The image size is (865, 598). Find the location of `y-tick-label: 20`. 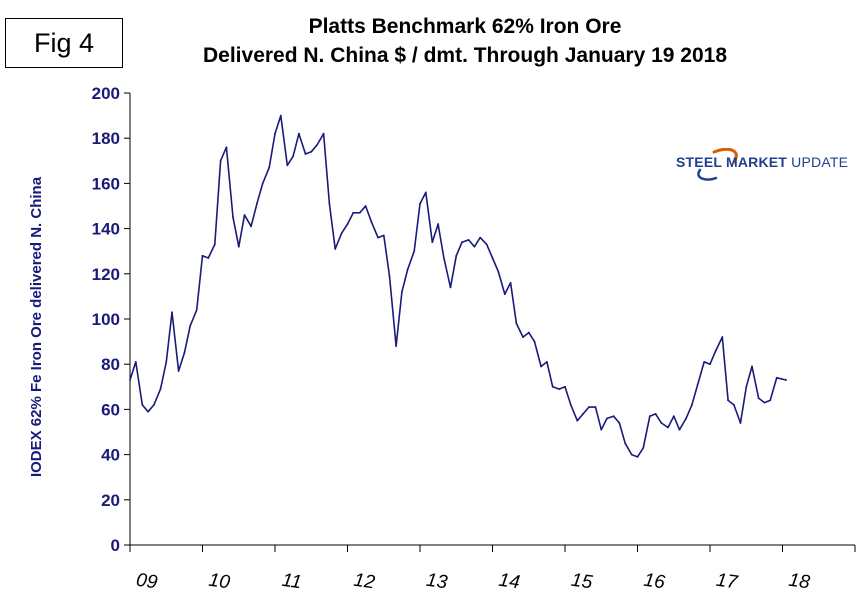

y-tick-label: 20 is located at coordinates (110, 500).